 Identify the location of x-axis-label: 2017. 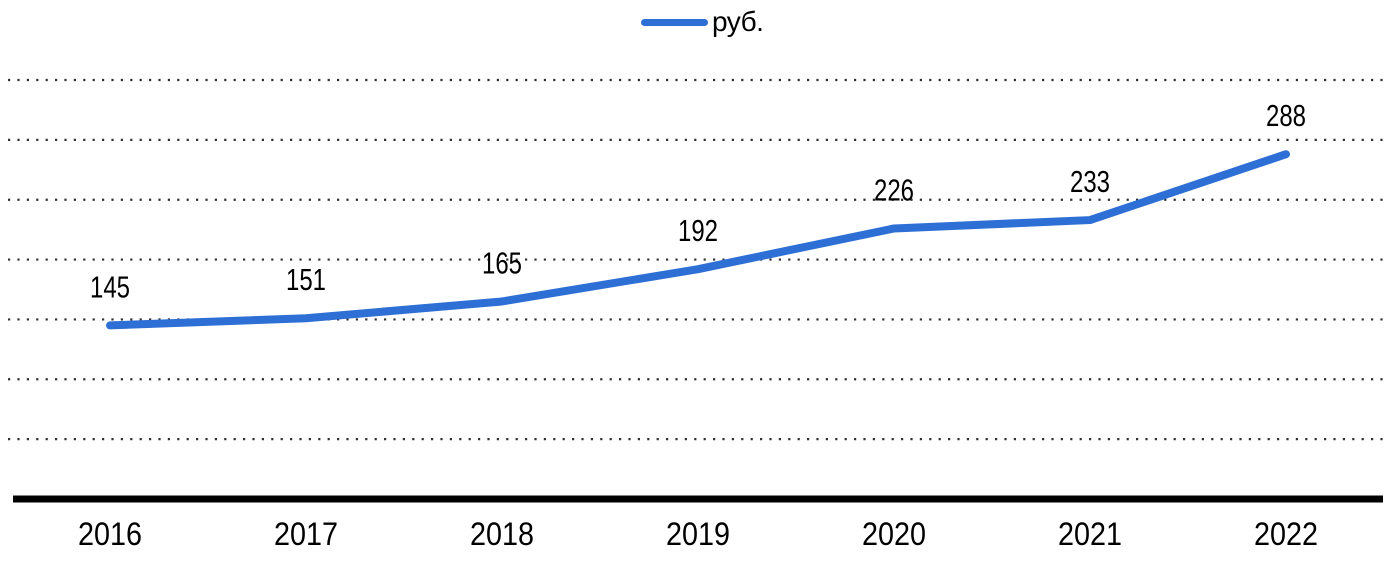
(306, 534).